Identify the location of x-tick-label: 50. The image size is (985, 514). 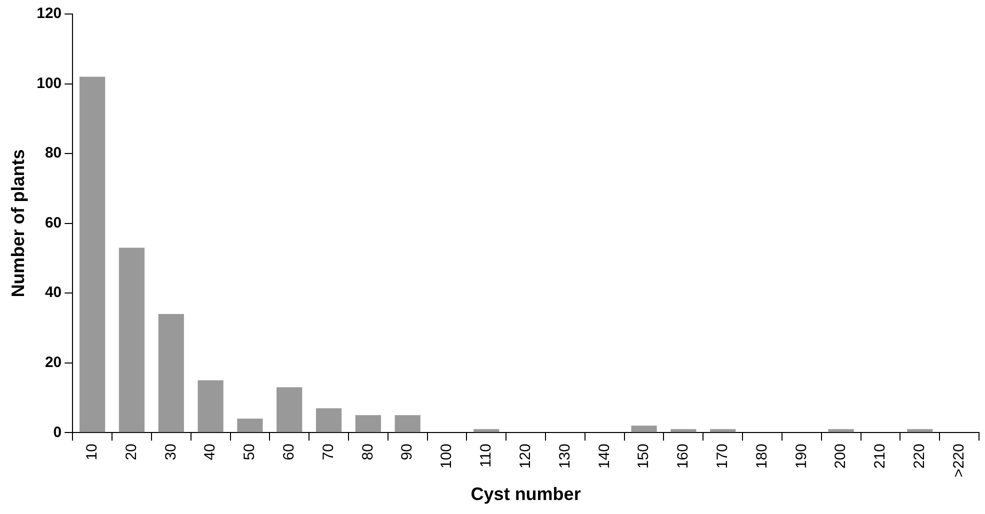
(249, 452).